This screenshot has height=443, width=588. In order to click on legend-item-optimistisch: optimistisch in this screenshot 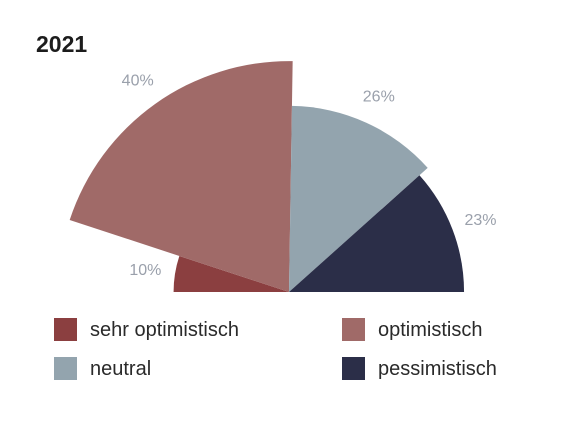, I will do `click(412, 329)`.